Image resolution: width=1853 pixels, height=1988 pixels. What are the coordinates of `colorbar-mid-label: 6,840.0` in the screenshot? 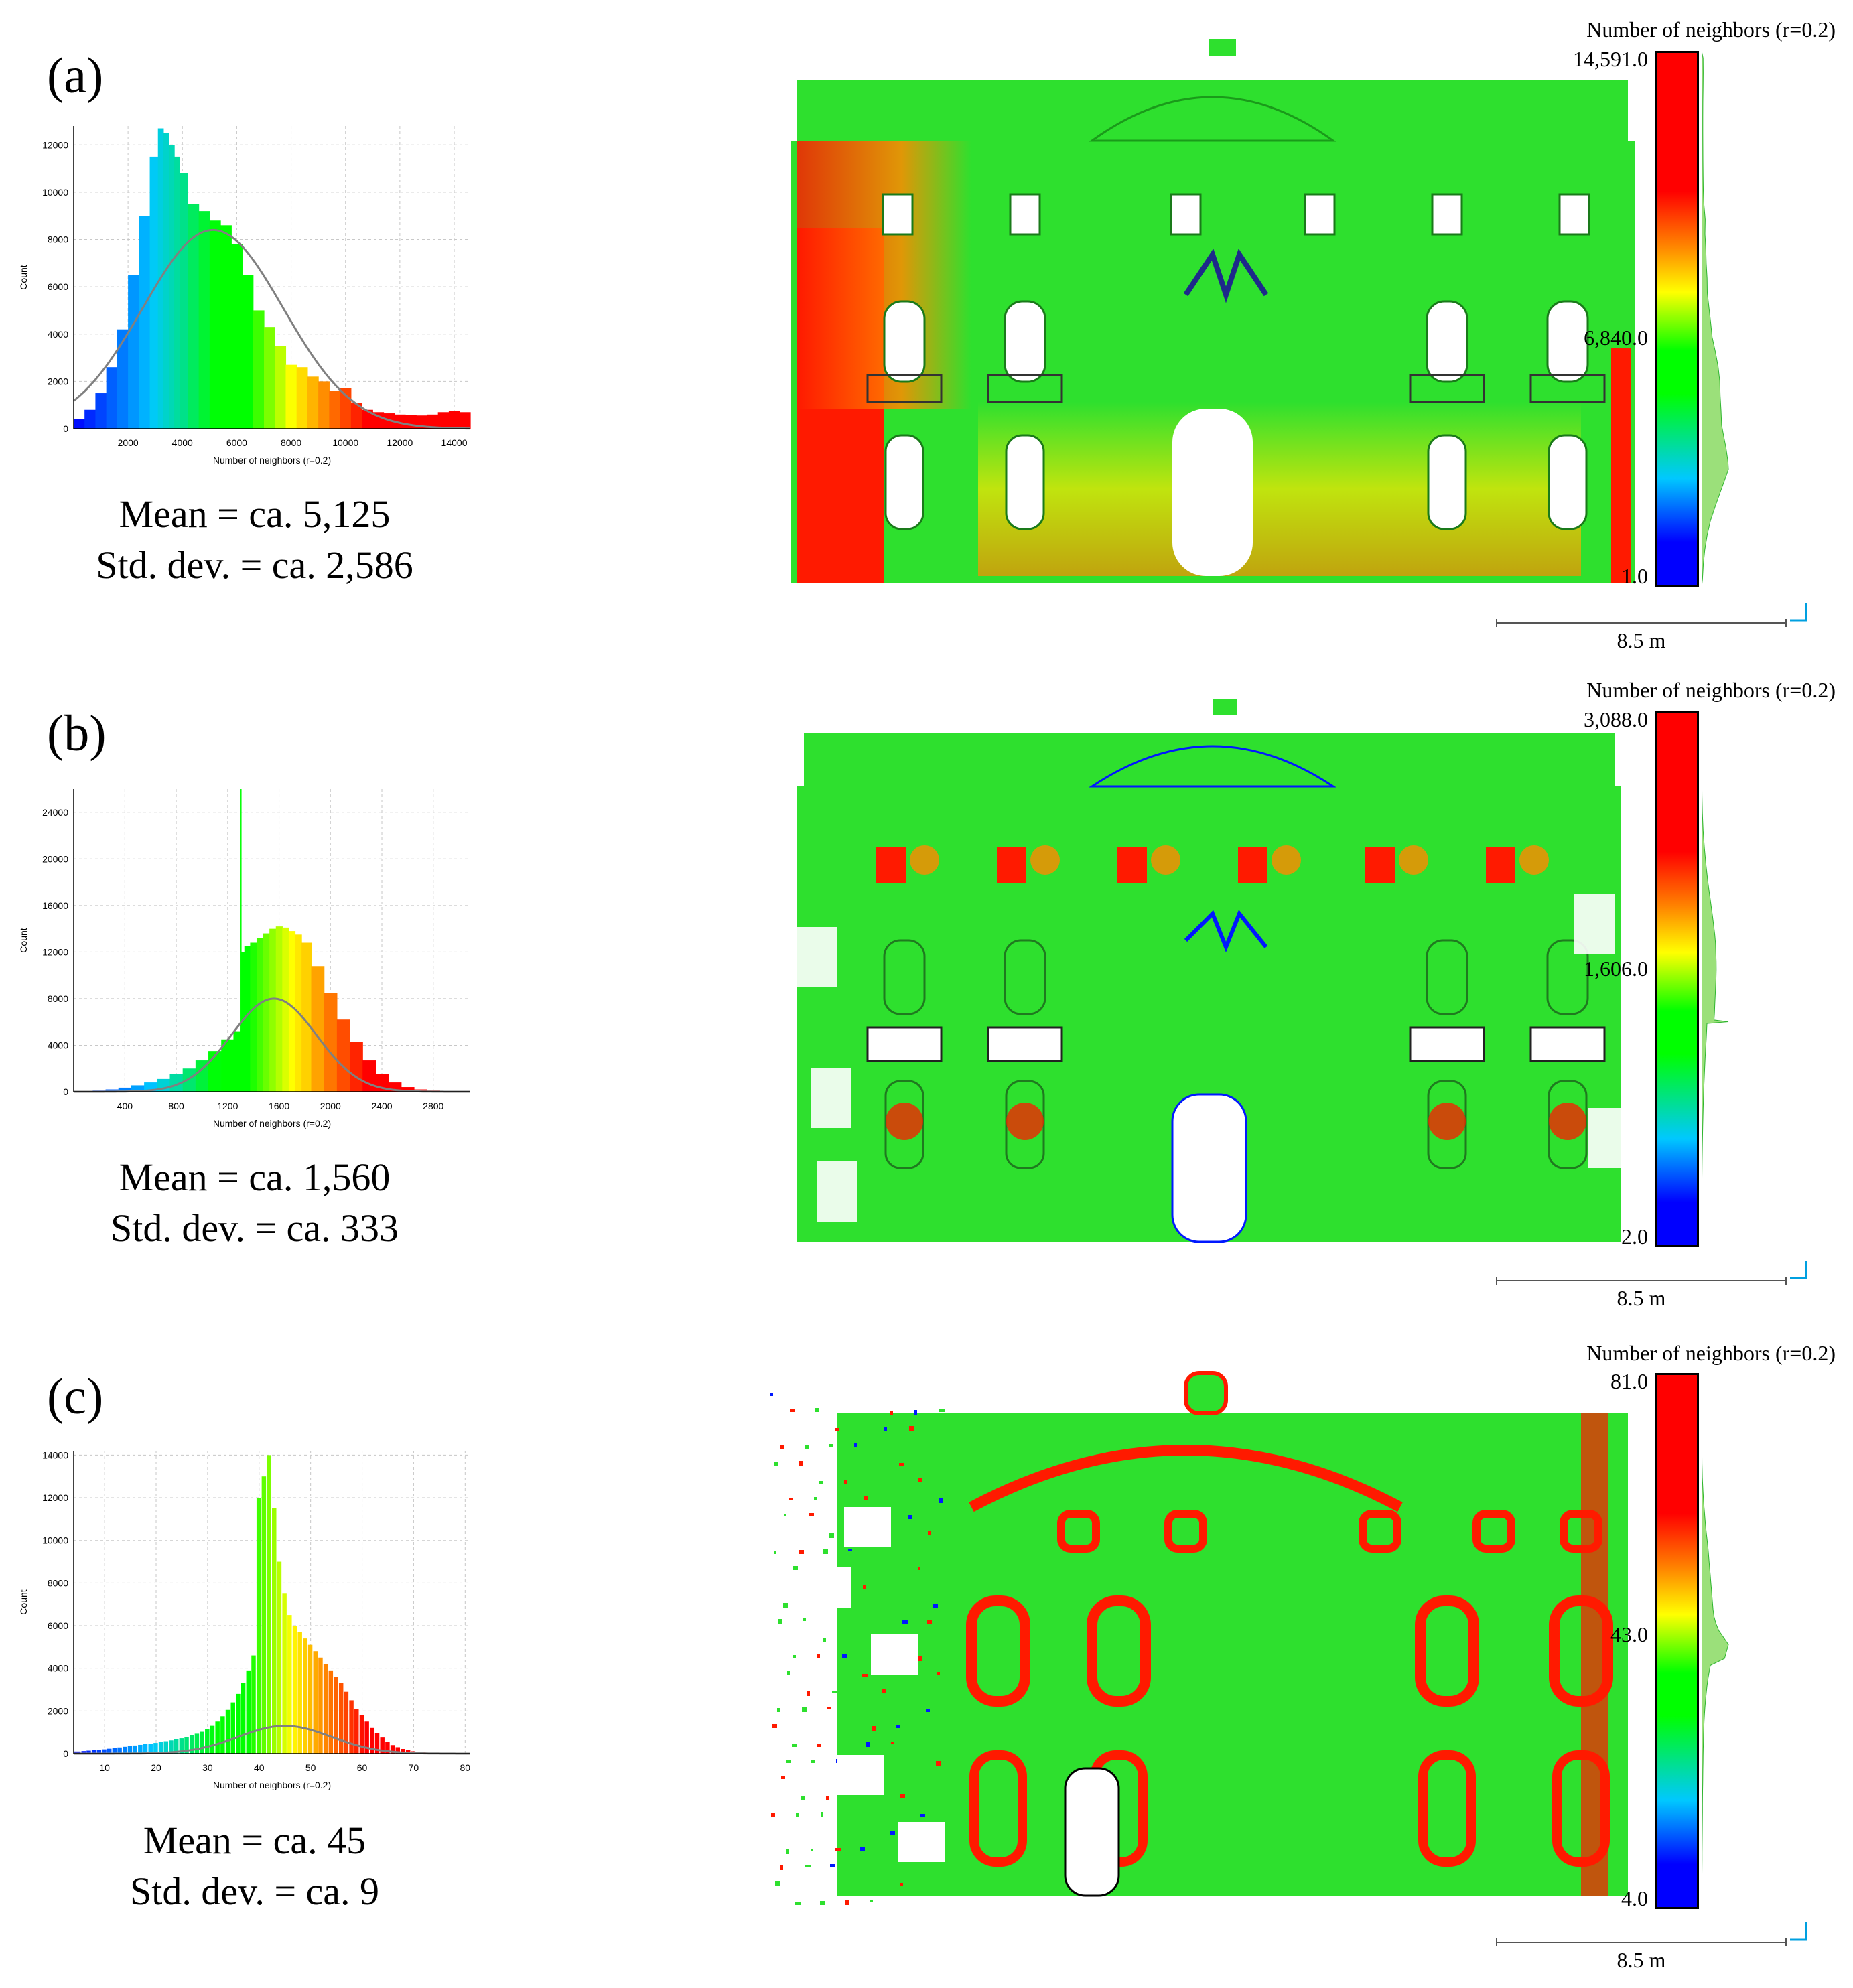 It's located at (1616, 338).